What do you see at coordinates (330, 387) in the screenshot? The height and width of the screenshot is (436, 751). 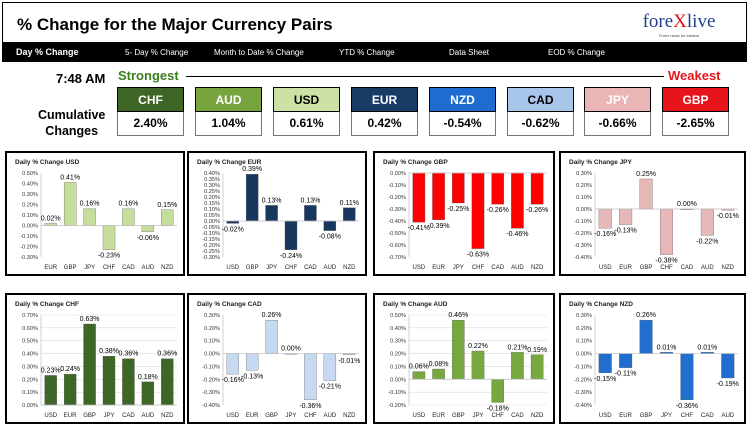 I see `data-label: -0.21%` at bounding box center [330, 387].